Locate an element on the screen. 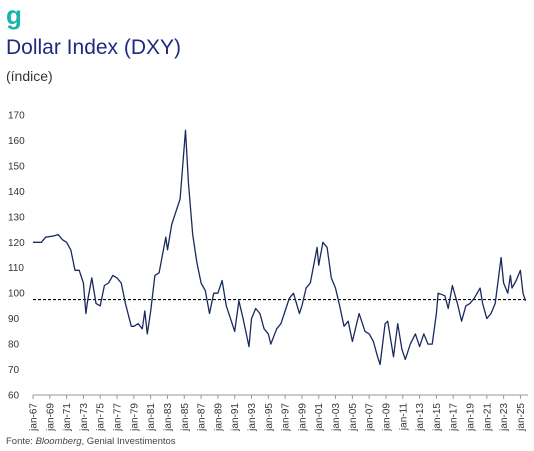 The image size is (534, 451). x-tick-label: jan-23 is located at coordinates (504, 417).